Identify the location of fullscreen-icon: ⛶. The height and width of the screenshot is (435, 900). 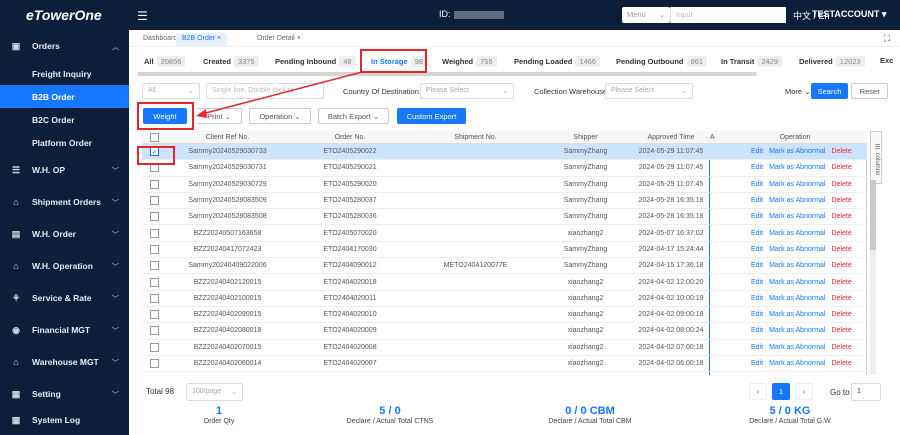
(886, 38).